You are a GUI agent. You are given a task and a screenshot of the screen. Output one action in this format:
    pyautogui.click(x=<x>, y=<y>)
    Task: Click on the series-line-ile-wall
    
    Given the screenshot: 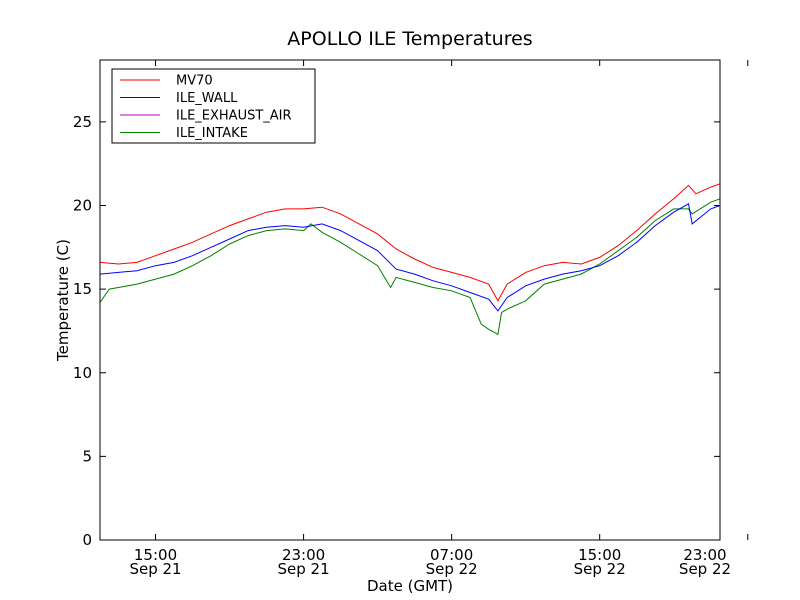 What is the action you would take?
    pyautogui.click(x=410, y=257)
    